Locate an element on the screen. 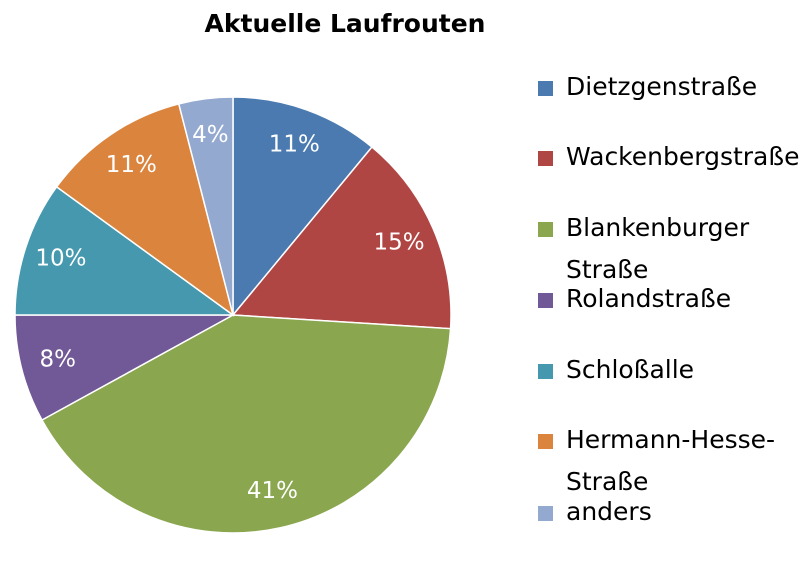  legend-item: Dietzgenstraße is located at coordinates (668, 87).